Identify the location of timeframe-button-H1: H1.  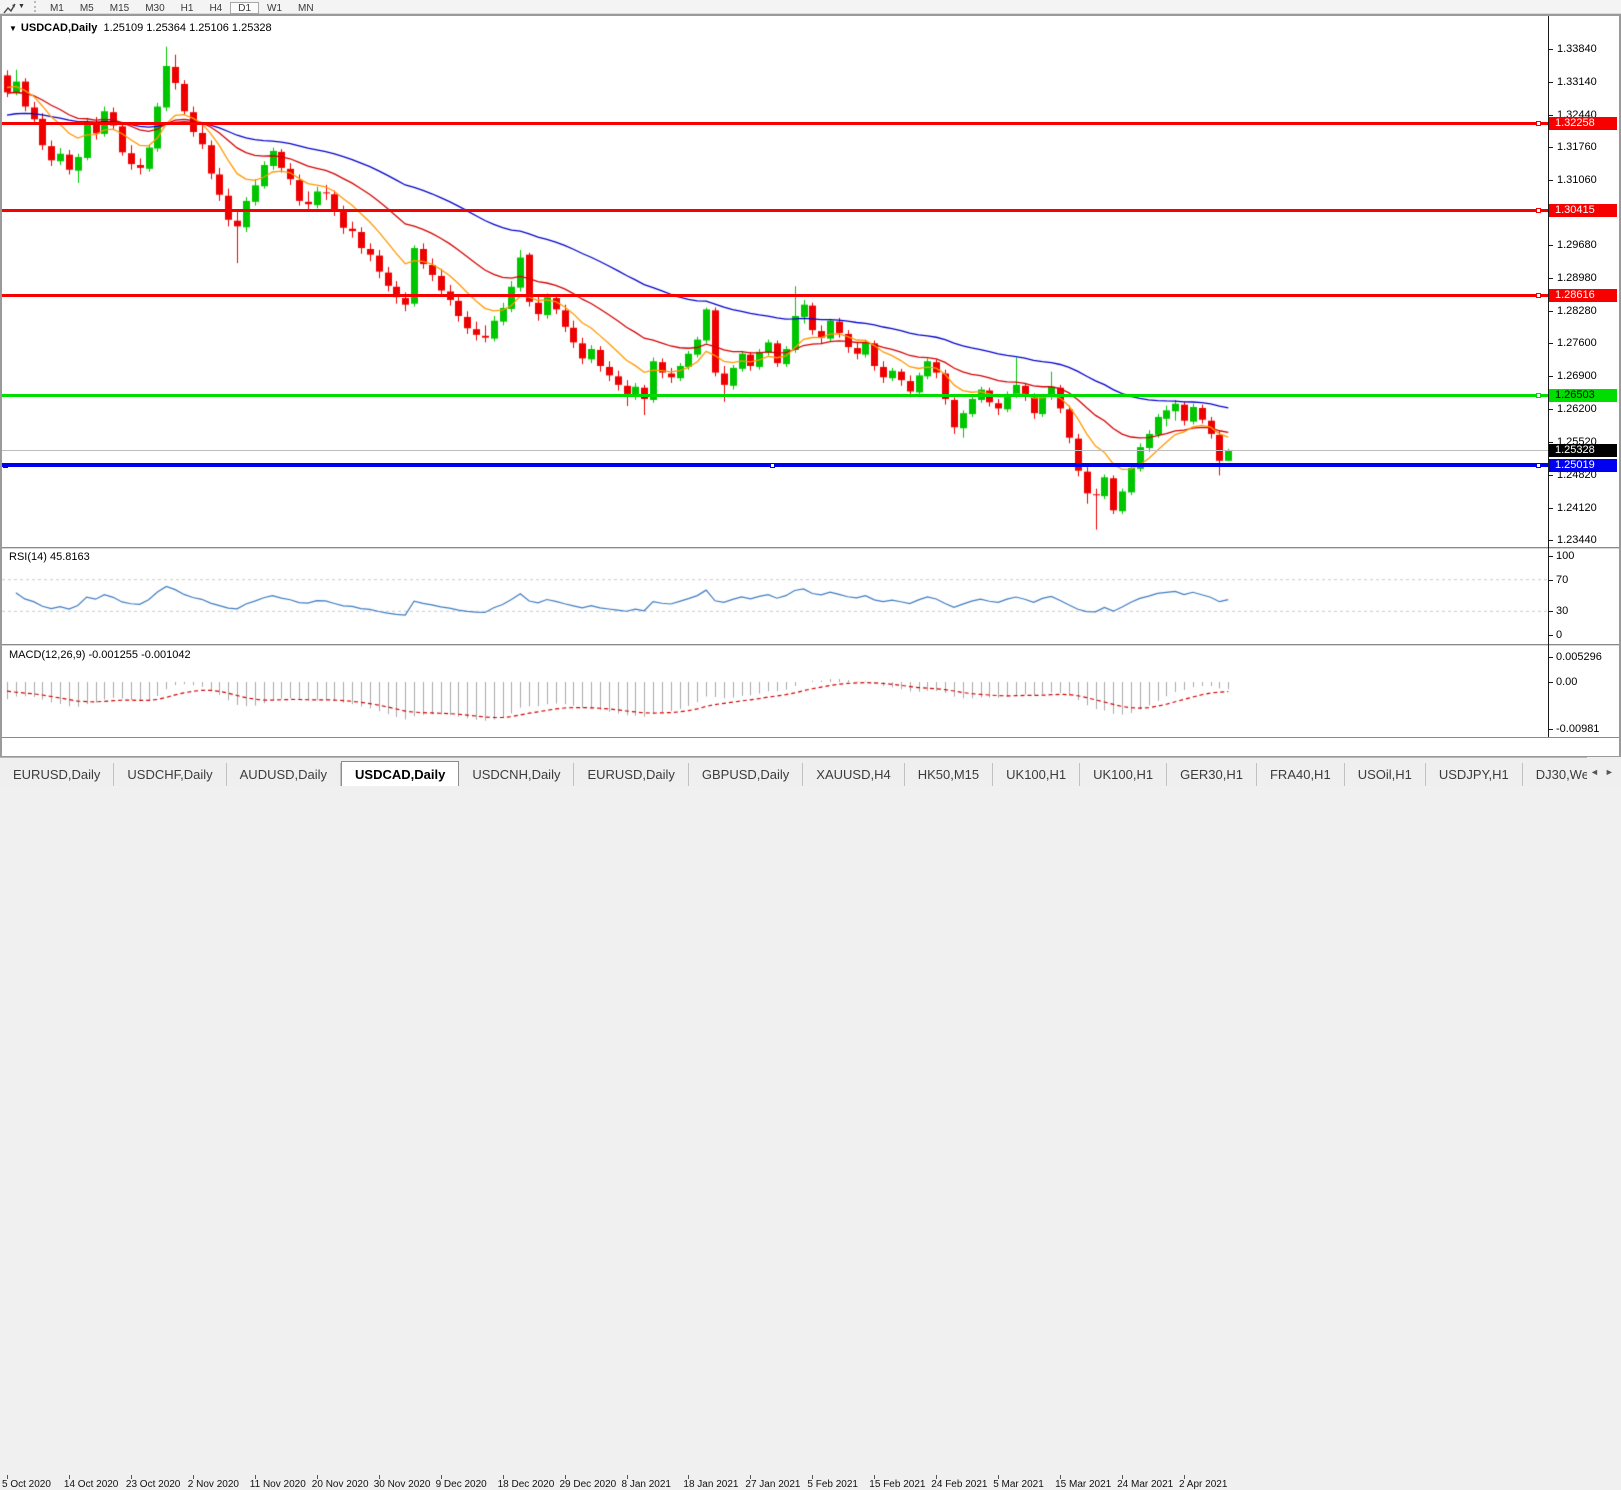
(187, 8).